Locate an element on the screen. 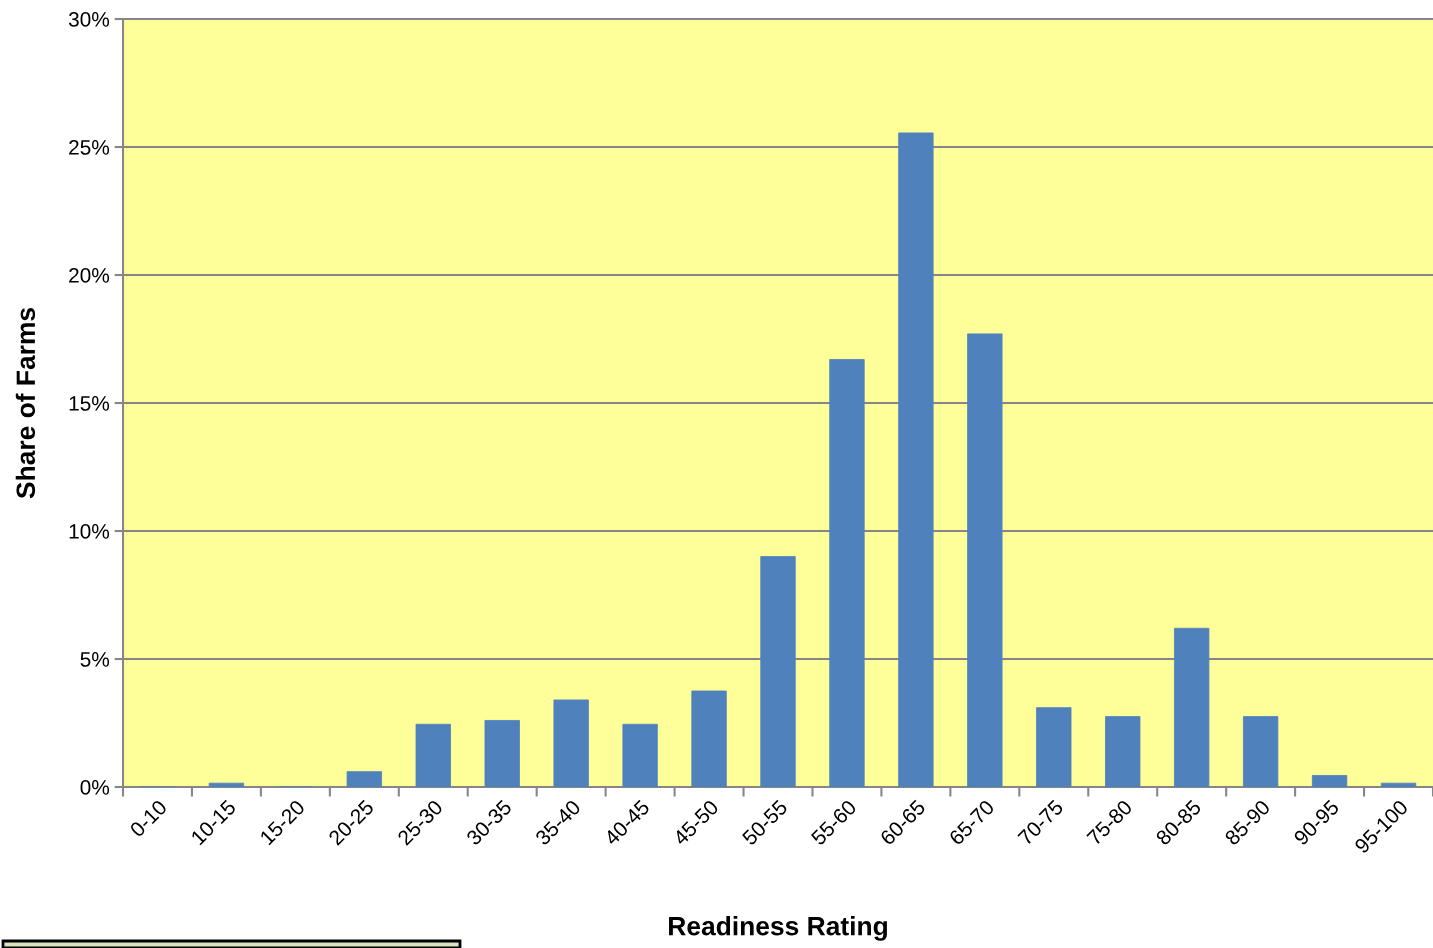  y-tick-label: 20% is located at coordinates (89, 275).